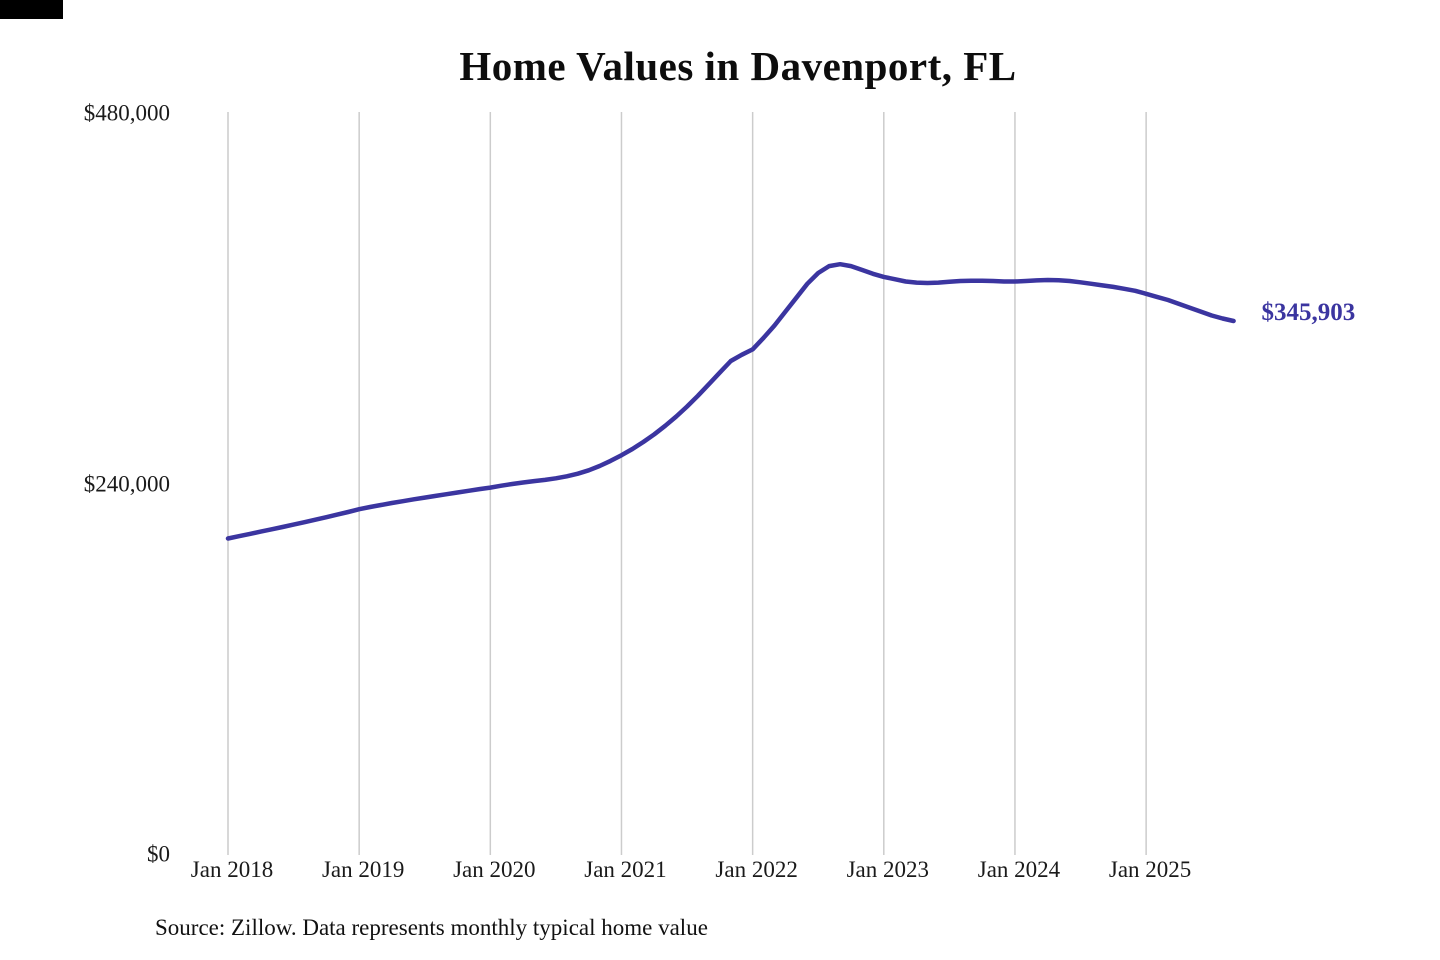 This screenshot has width=1440, height=960. I want to click on x-axis-tick-label: Jan 2020, so click(494, 869).